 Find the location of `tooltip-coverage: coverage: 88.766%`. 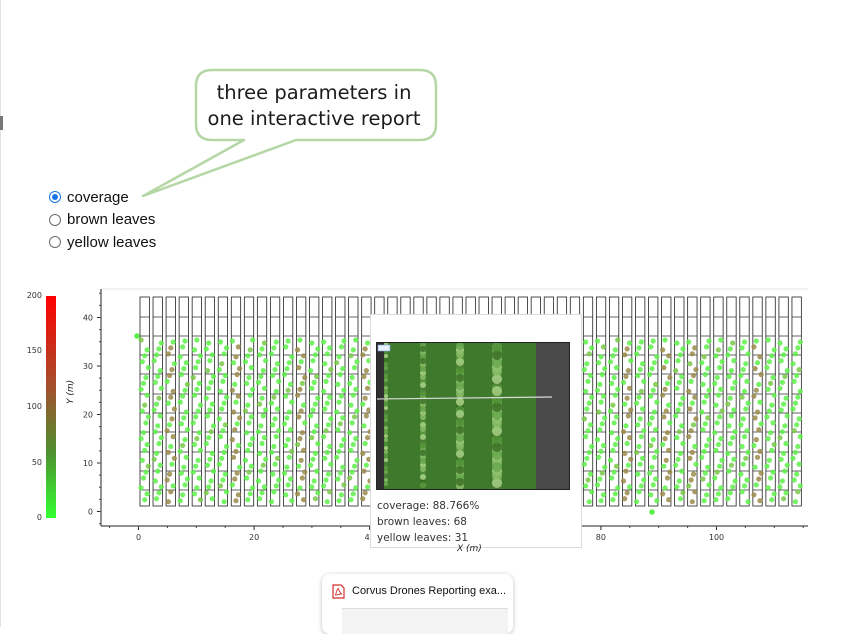

tooltip-coverage: coverage: 88.766% is located at coordinates (428, 506).